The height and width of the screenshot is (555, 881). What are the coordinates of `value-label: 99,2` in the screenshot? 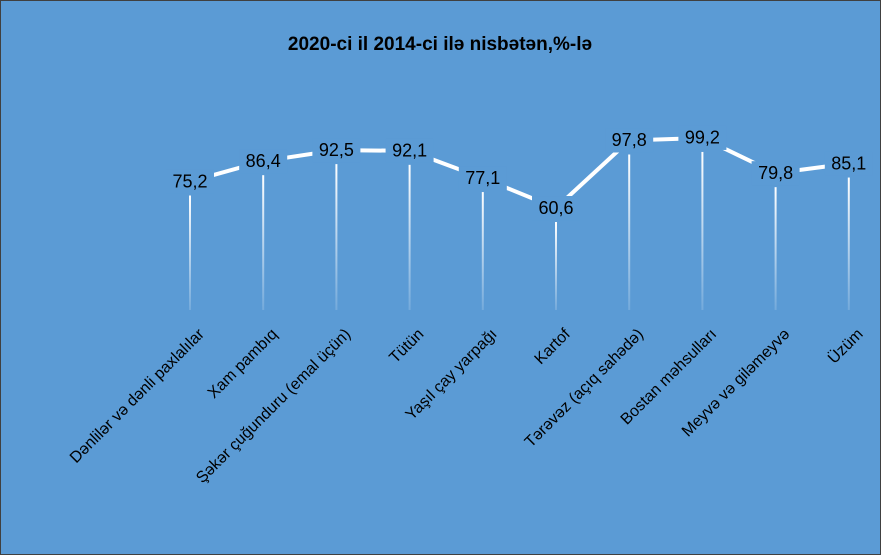 It's located at (702, 138).